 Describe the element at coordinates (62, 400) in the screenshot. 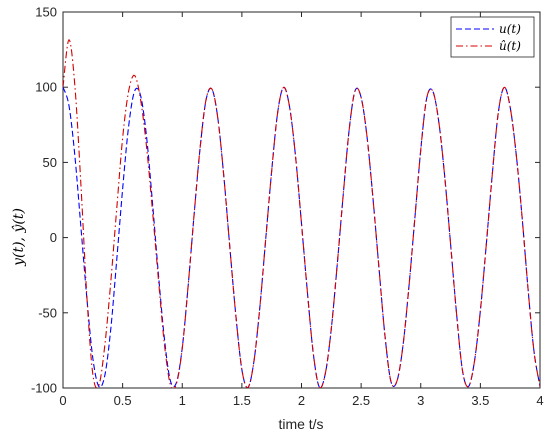

I see `x-tick-label: 0` at that location.